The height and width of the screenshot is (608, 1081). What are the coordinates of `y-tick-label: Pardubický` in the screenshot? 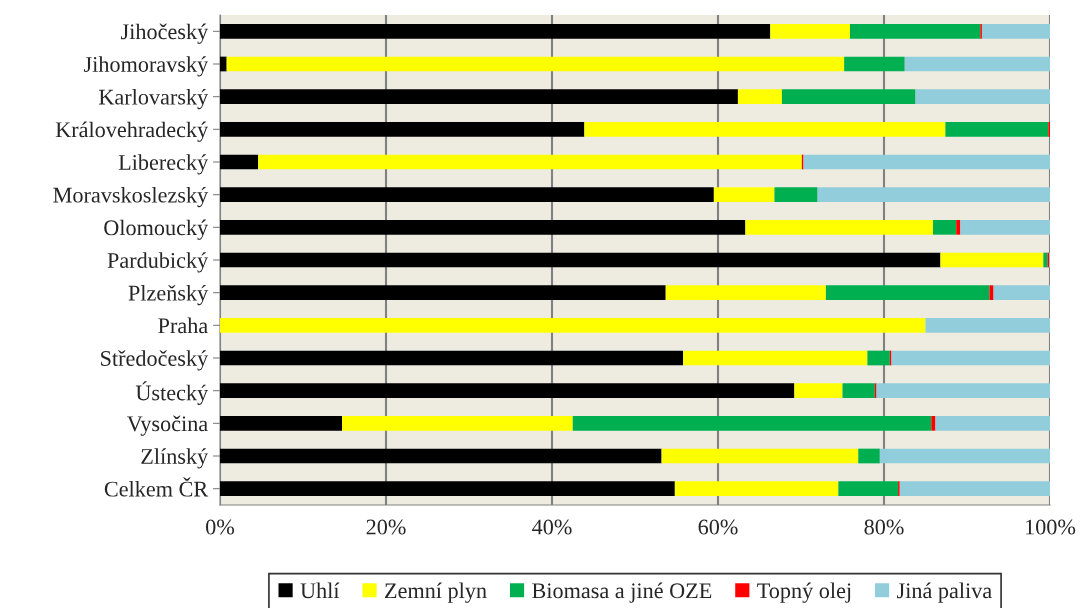 It's located at (158, 262).